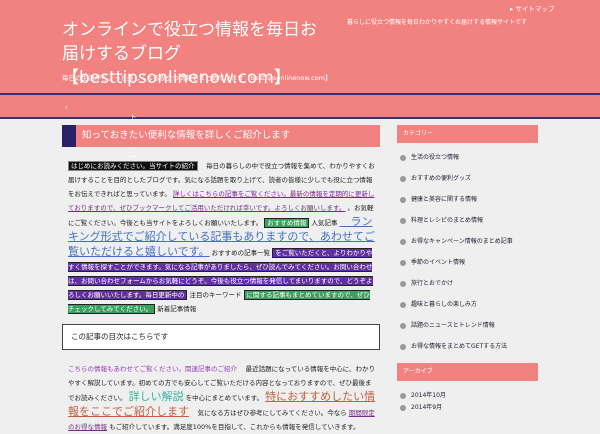 Image resolution: width=600 pixels, height=434 pixels. What do you see at coordinates (467, 182) in the screenshot?
I see `widget-link: おすすめの便利グッズ` at bounding box center [467, 182].